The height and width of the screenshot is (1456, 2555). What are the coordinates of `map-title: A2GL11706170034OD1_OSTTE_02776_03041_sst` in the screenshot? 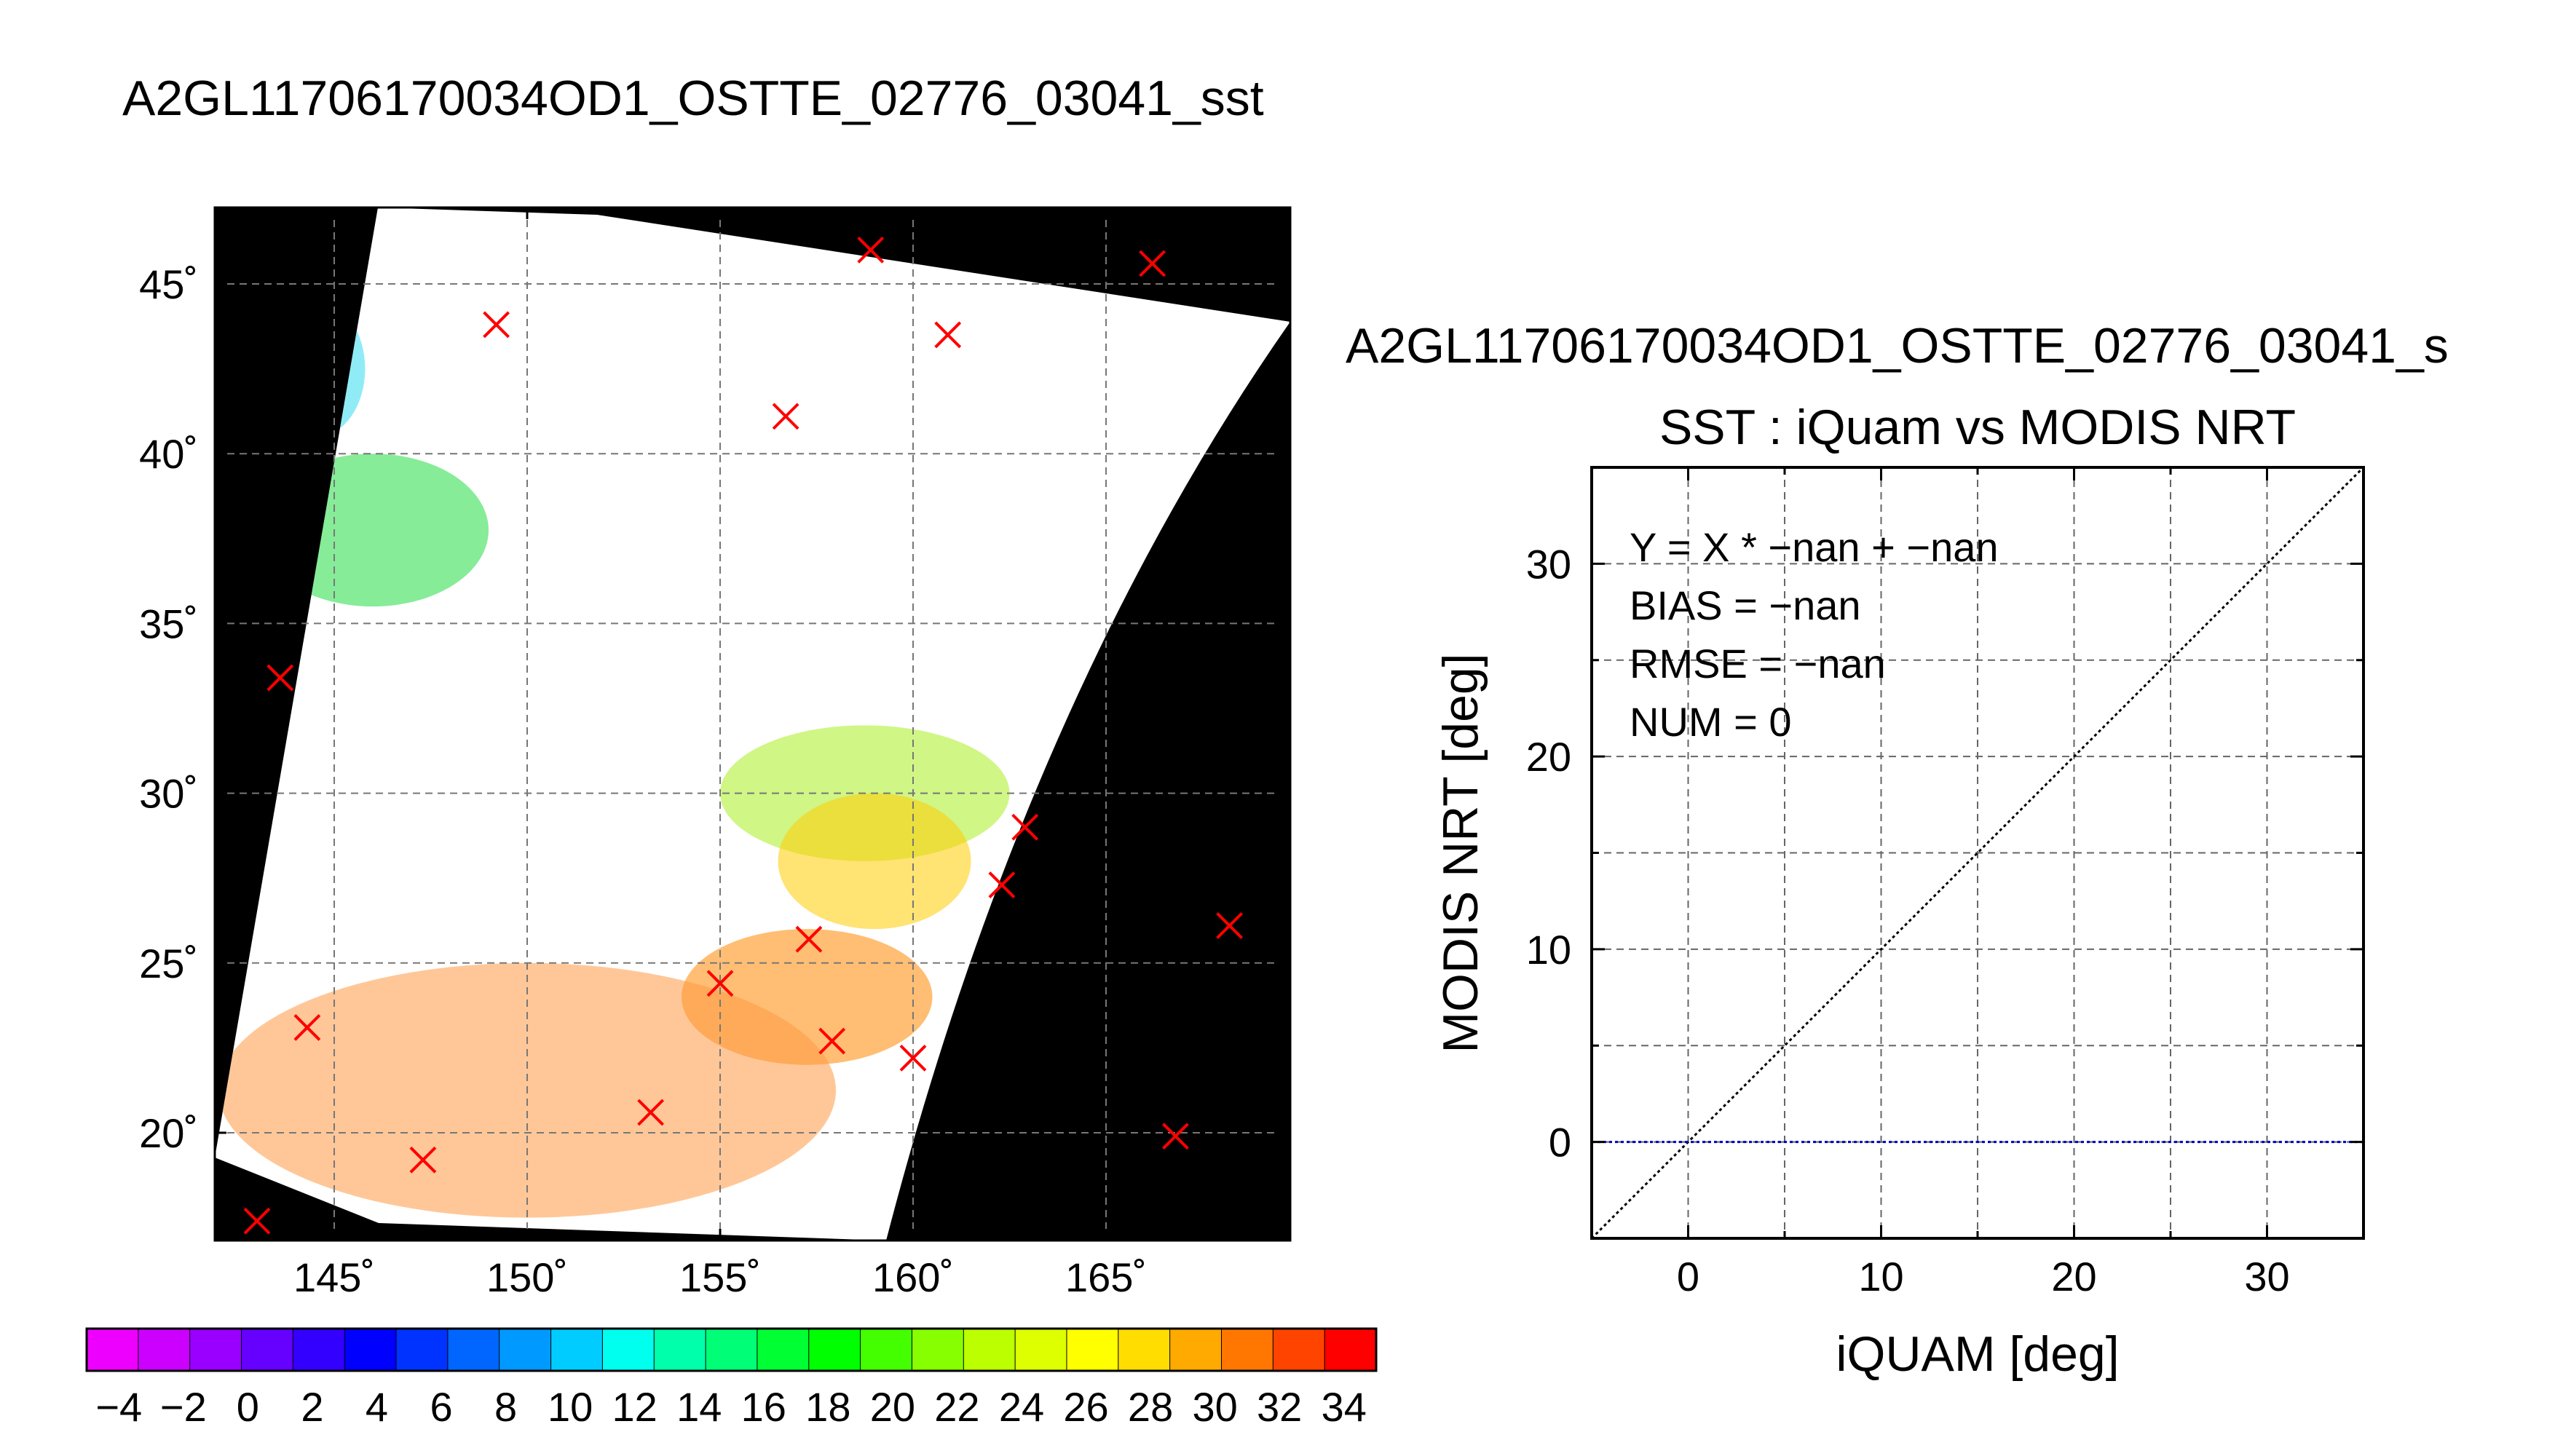 It's located at (693, 98).